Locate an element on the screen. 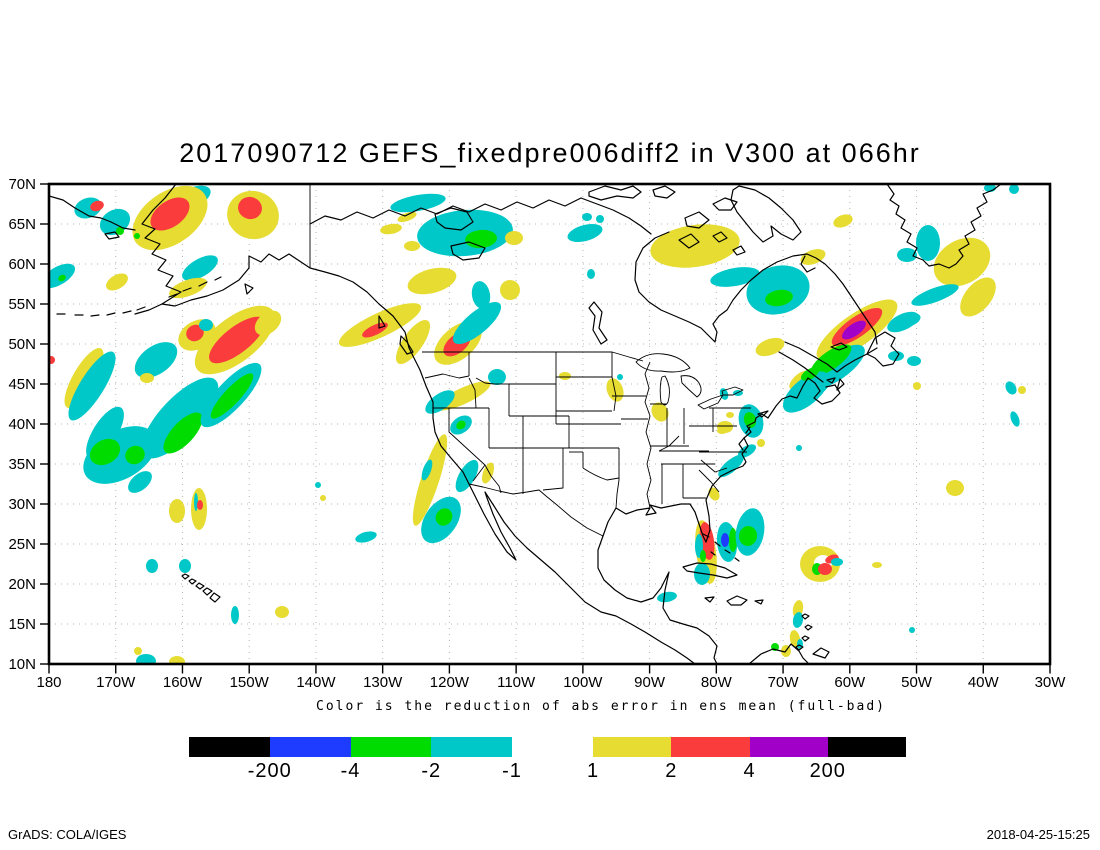  colorbar-negative is located at coordinates (350, 747).